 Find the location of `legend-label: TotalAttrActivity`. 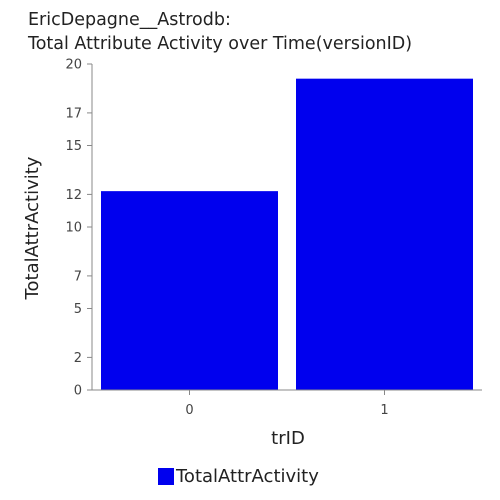

legend-label: TotalAttrActivity is located at coordinates (247, 476).